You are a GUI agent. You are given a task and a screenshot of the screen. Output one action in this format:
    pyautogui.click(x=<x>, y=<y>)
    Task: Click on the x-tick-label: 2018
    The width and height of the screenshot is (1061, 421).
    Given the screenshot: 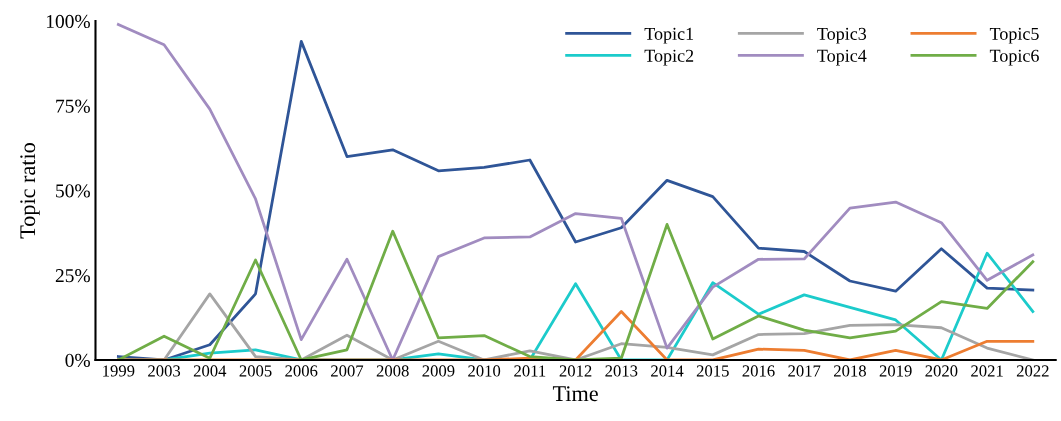 What is the action you would take?
    pyautogui.click(x=850, y=371)
    